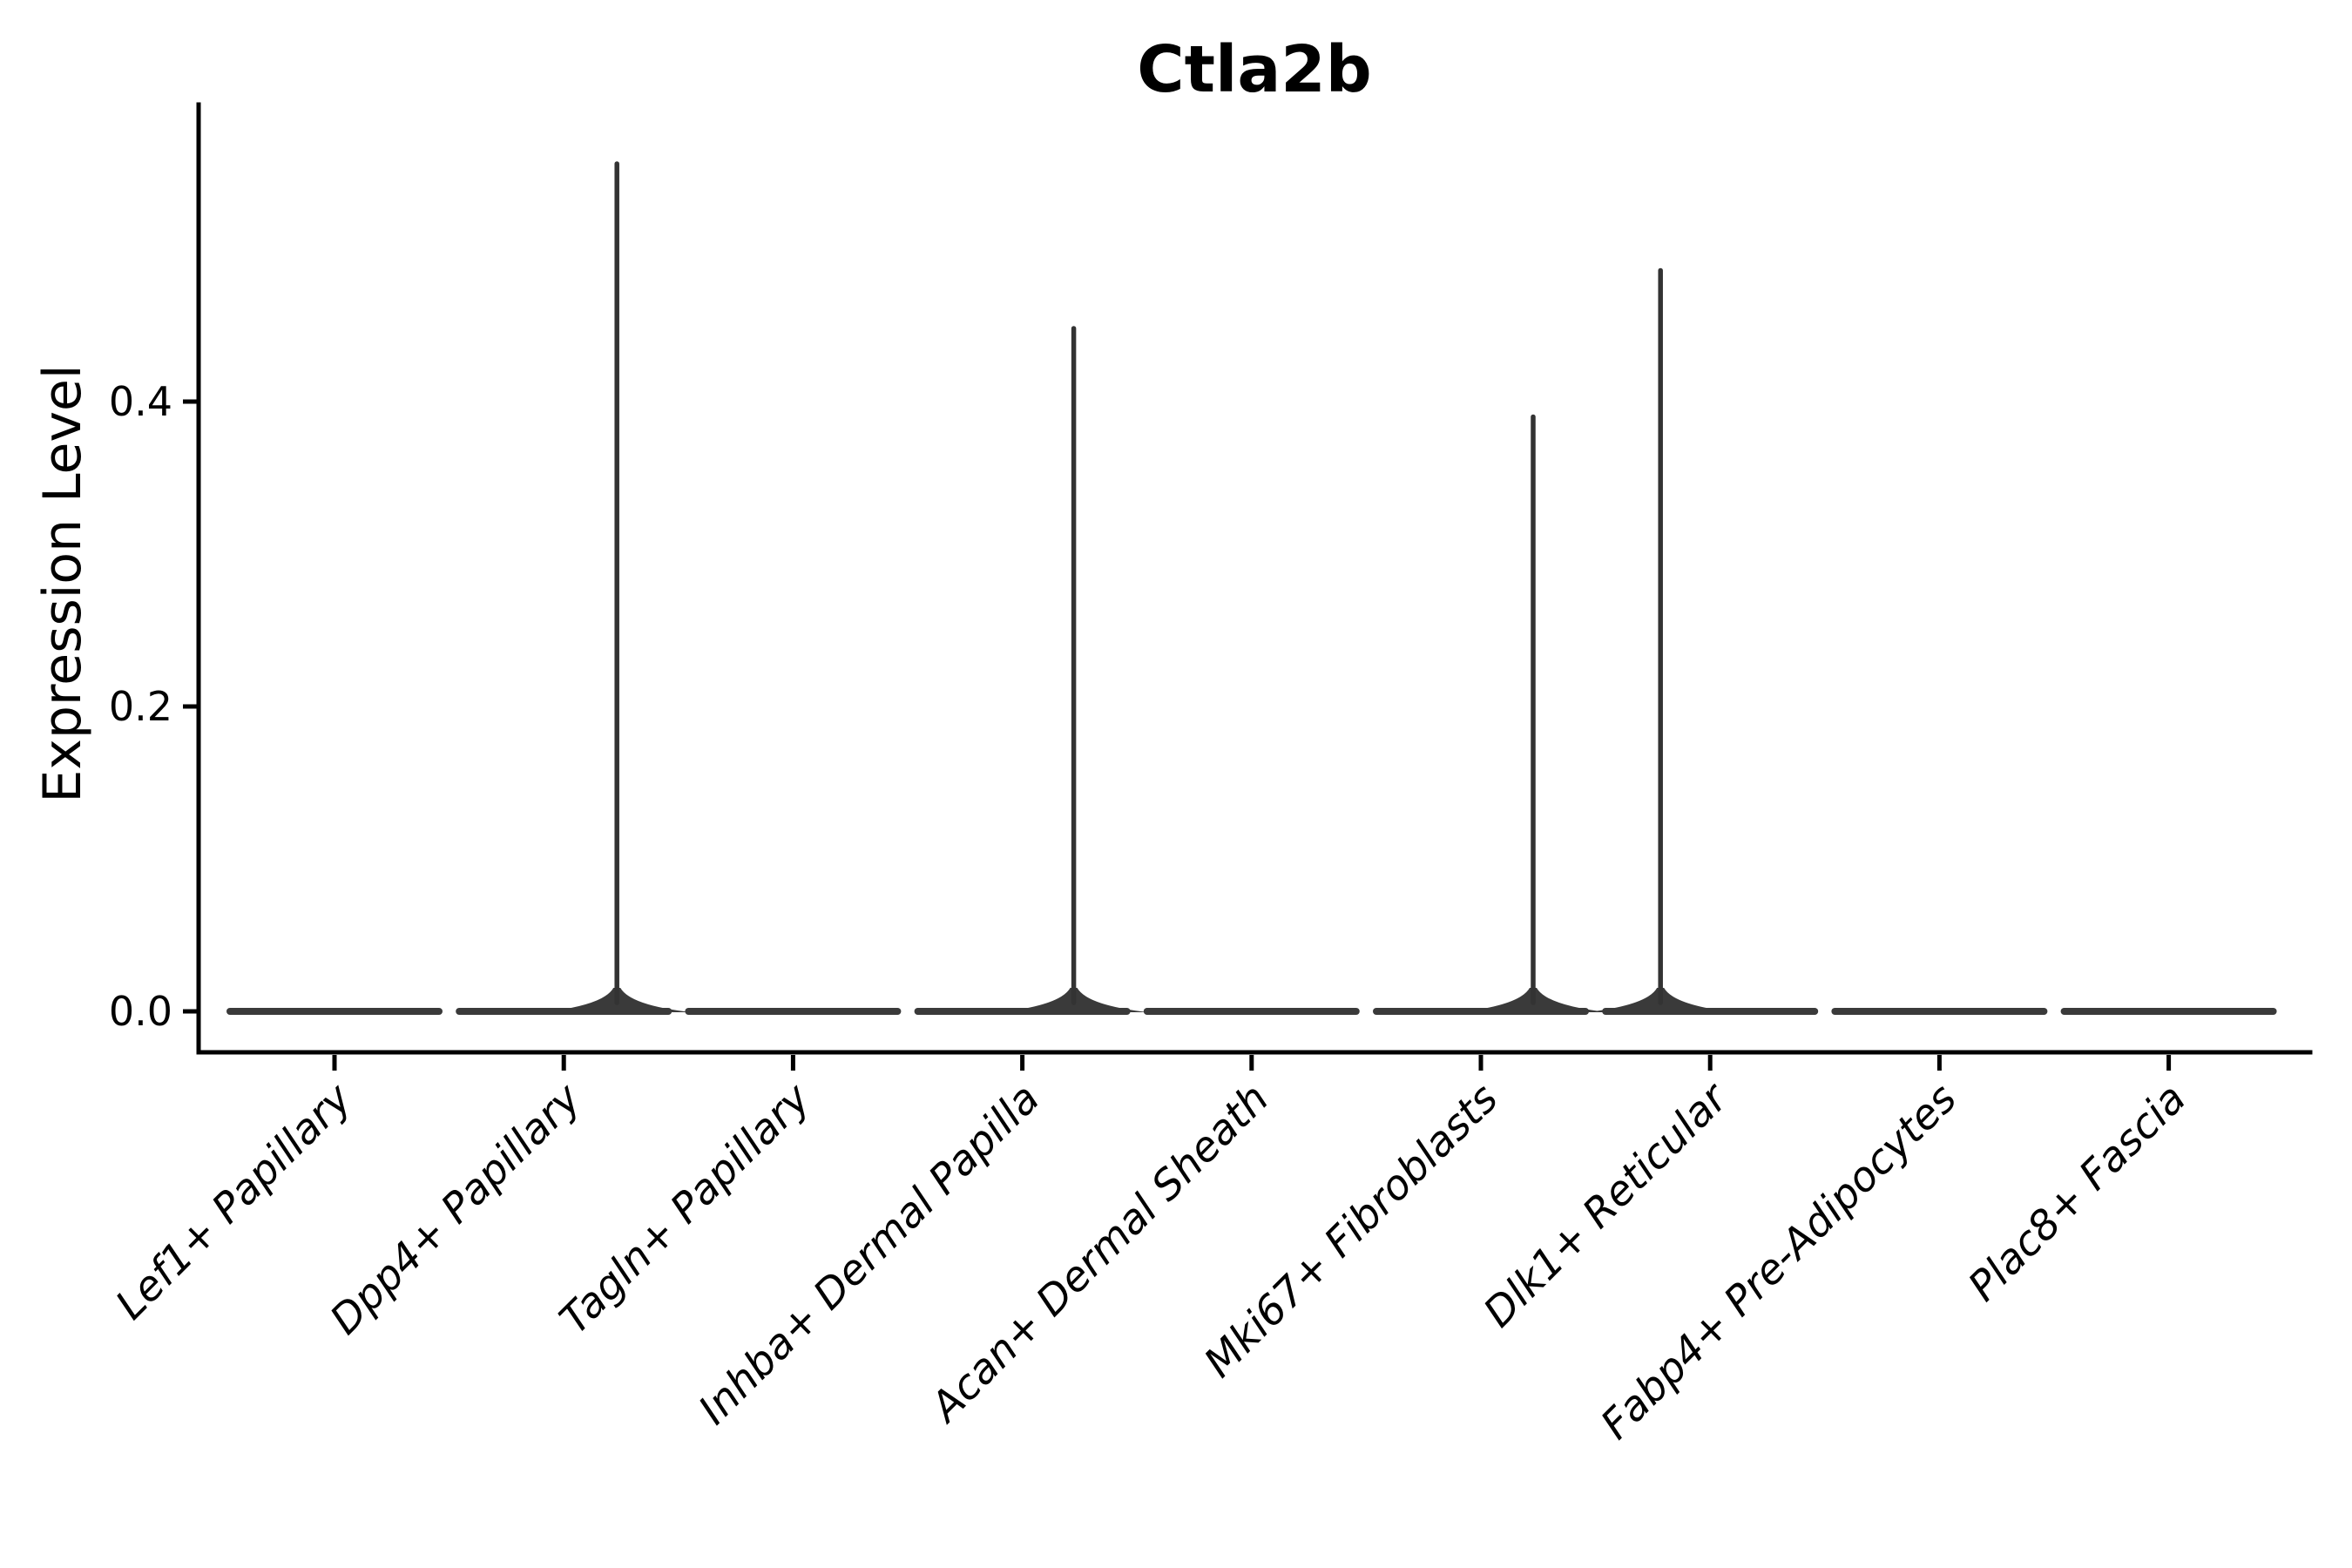  What do you see at coordinates (1607, 1205) in the screenshot?
I see `x-tick-label: Dlk1+ Reticular` at bounding box center [1607, 1205].